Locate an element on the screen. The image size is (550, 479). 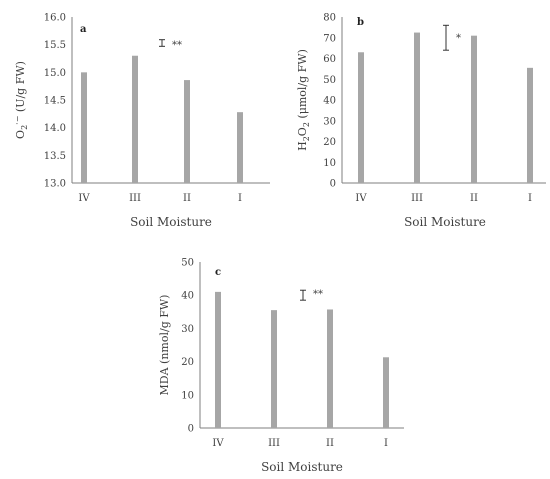
y-tick-label: 13.5 is located at coordinates (55, 156).